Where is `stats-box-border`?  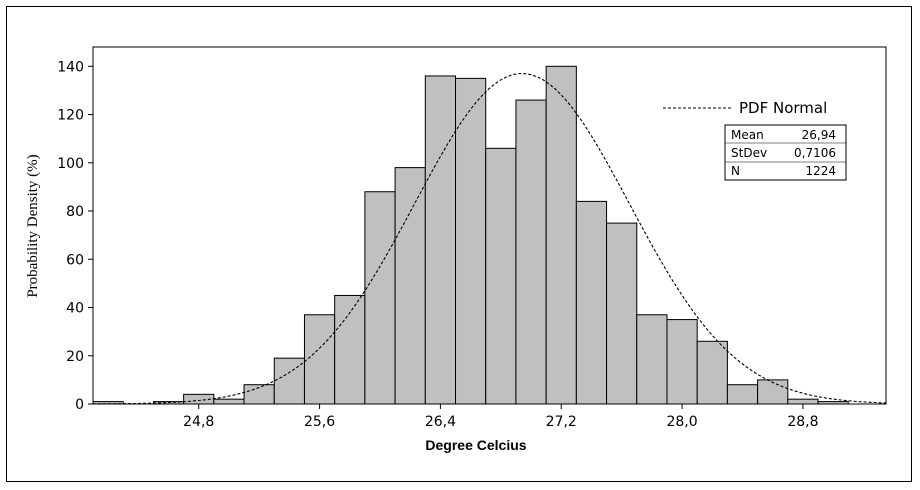 stats-box-border is located at coordinates (785, 152).